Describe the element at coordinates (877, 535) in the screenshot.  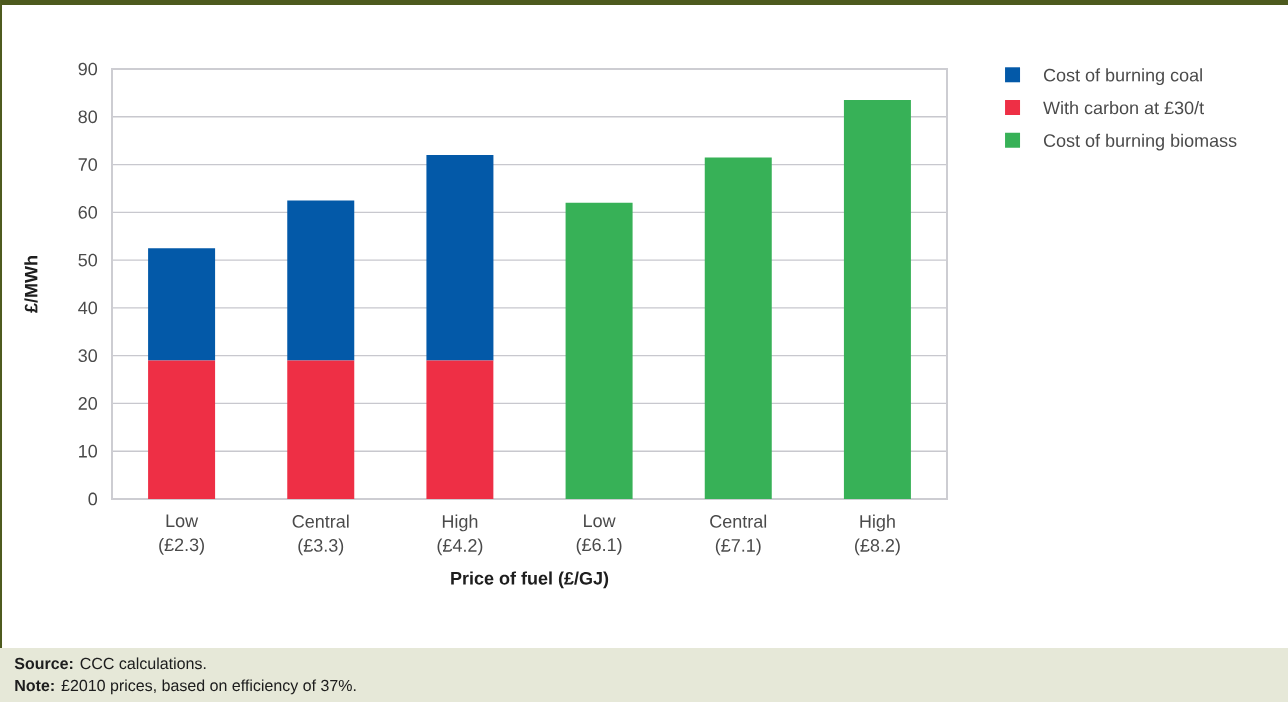
I see `x-tick-label: High (£8.2)` at that location.